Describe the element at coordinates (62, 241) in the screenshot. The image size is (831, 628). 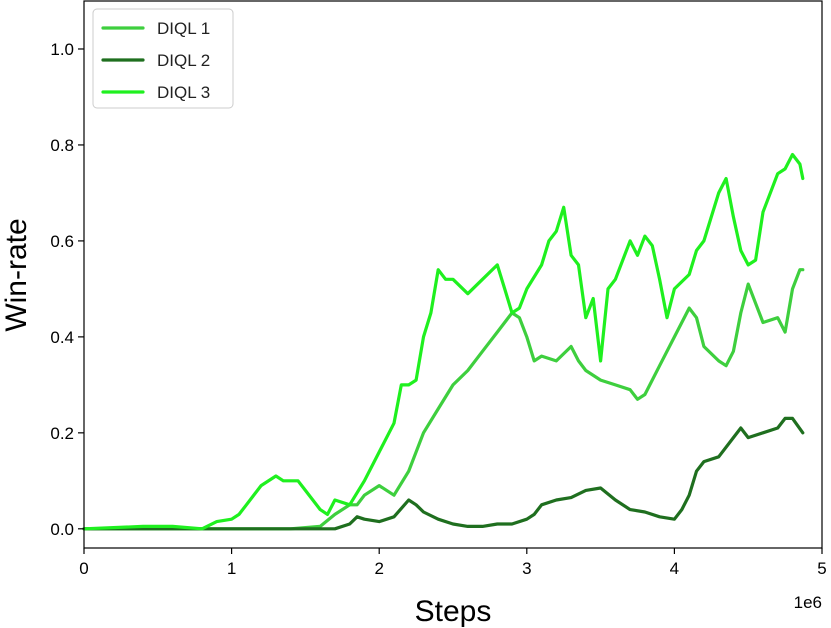
I see `y-tick-label: 0.6` at that location.